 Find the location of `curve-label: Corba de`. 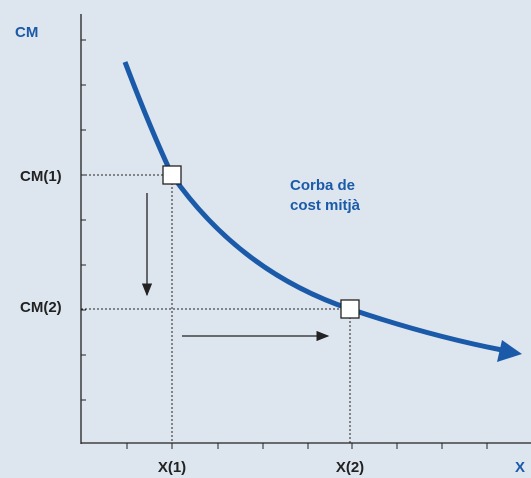

curve-label: Corba de is located at coordinates (322, 185).